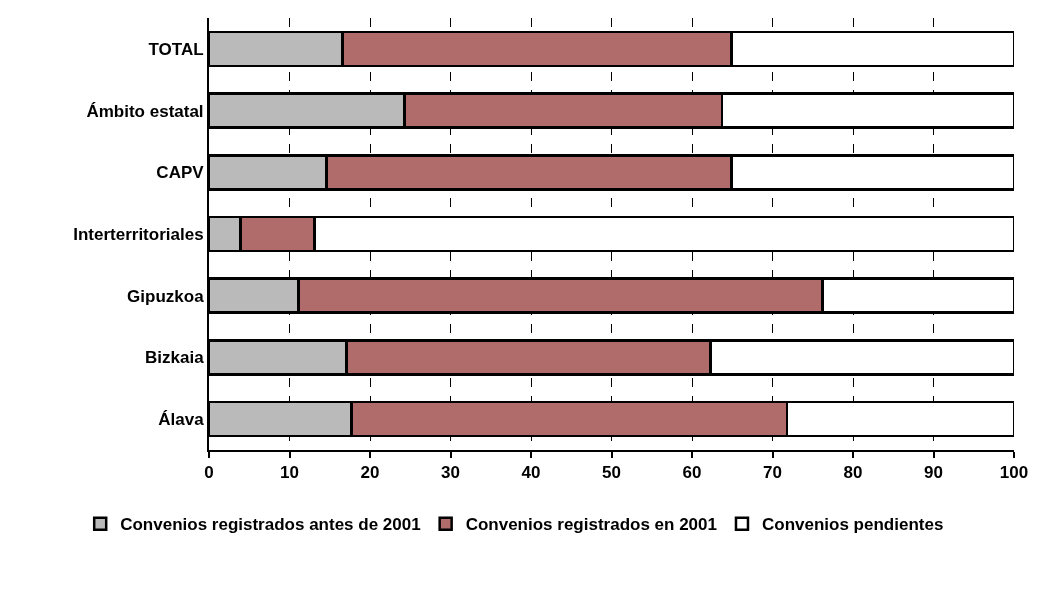 This screenshot has height=597, width=1040. Describe the element at coordinates (692, 473) in the screenshot. I see `x-tick-label: 60` at that location.